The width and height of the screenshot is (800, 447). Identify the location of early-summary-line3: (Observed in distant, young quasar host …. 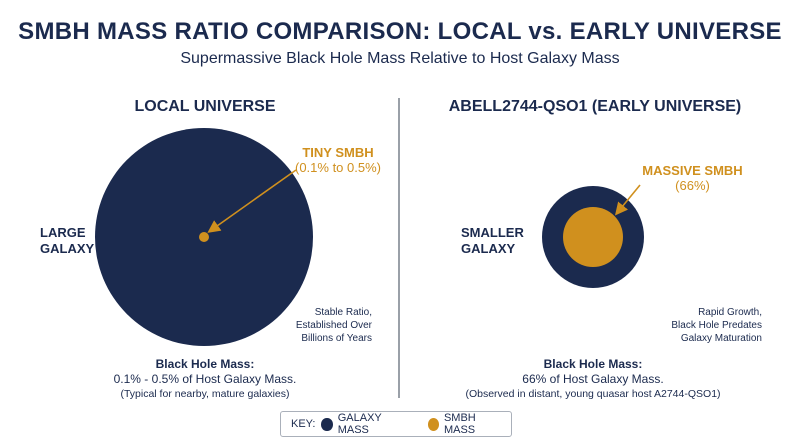
(593, 394).